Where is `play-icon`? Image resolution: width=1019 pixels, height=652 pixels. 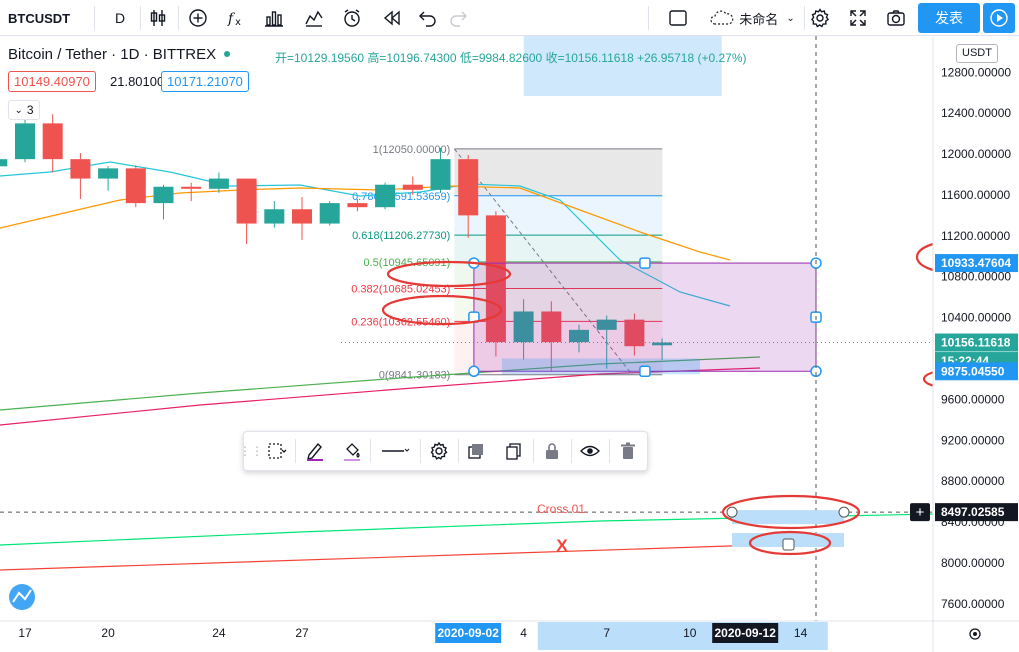
play-icon is located at coordinates (999, 18).